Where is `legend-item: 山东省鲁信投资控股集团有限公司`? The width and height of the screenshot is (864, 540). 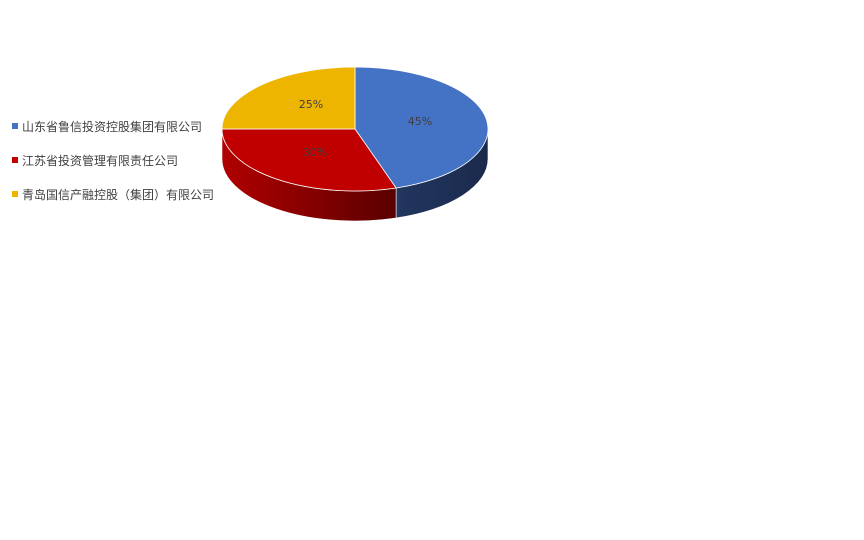 legend-item: 山东省鲁信投资控股集团有限公司 is located at coordinates (113, 126).